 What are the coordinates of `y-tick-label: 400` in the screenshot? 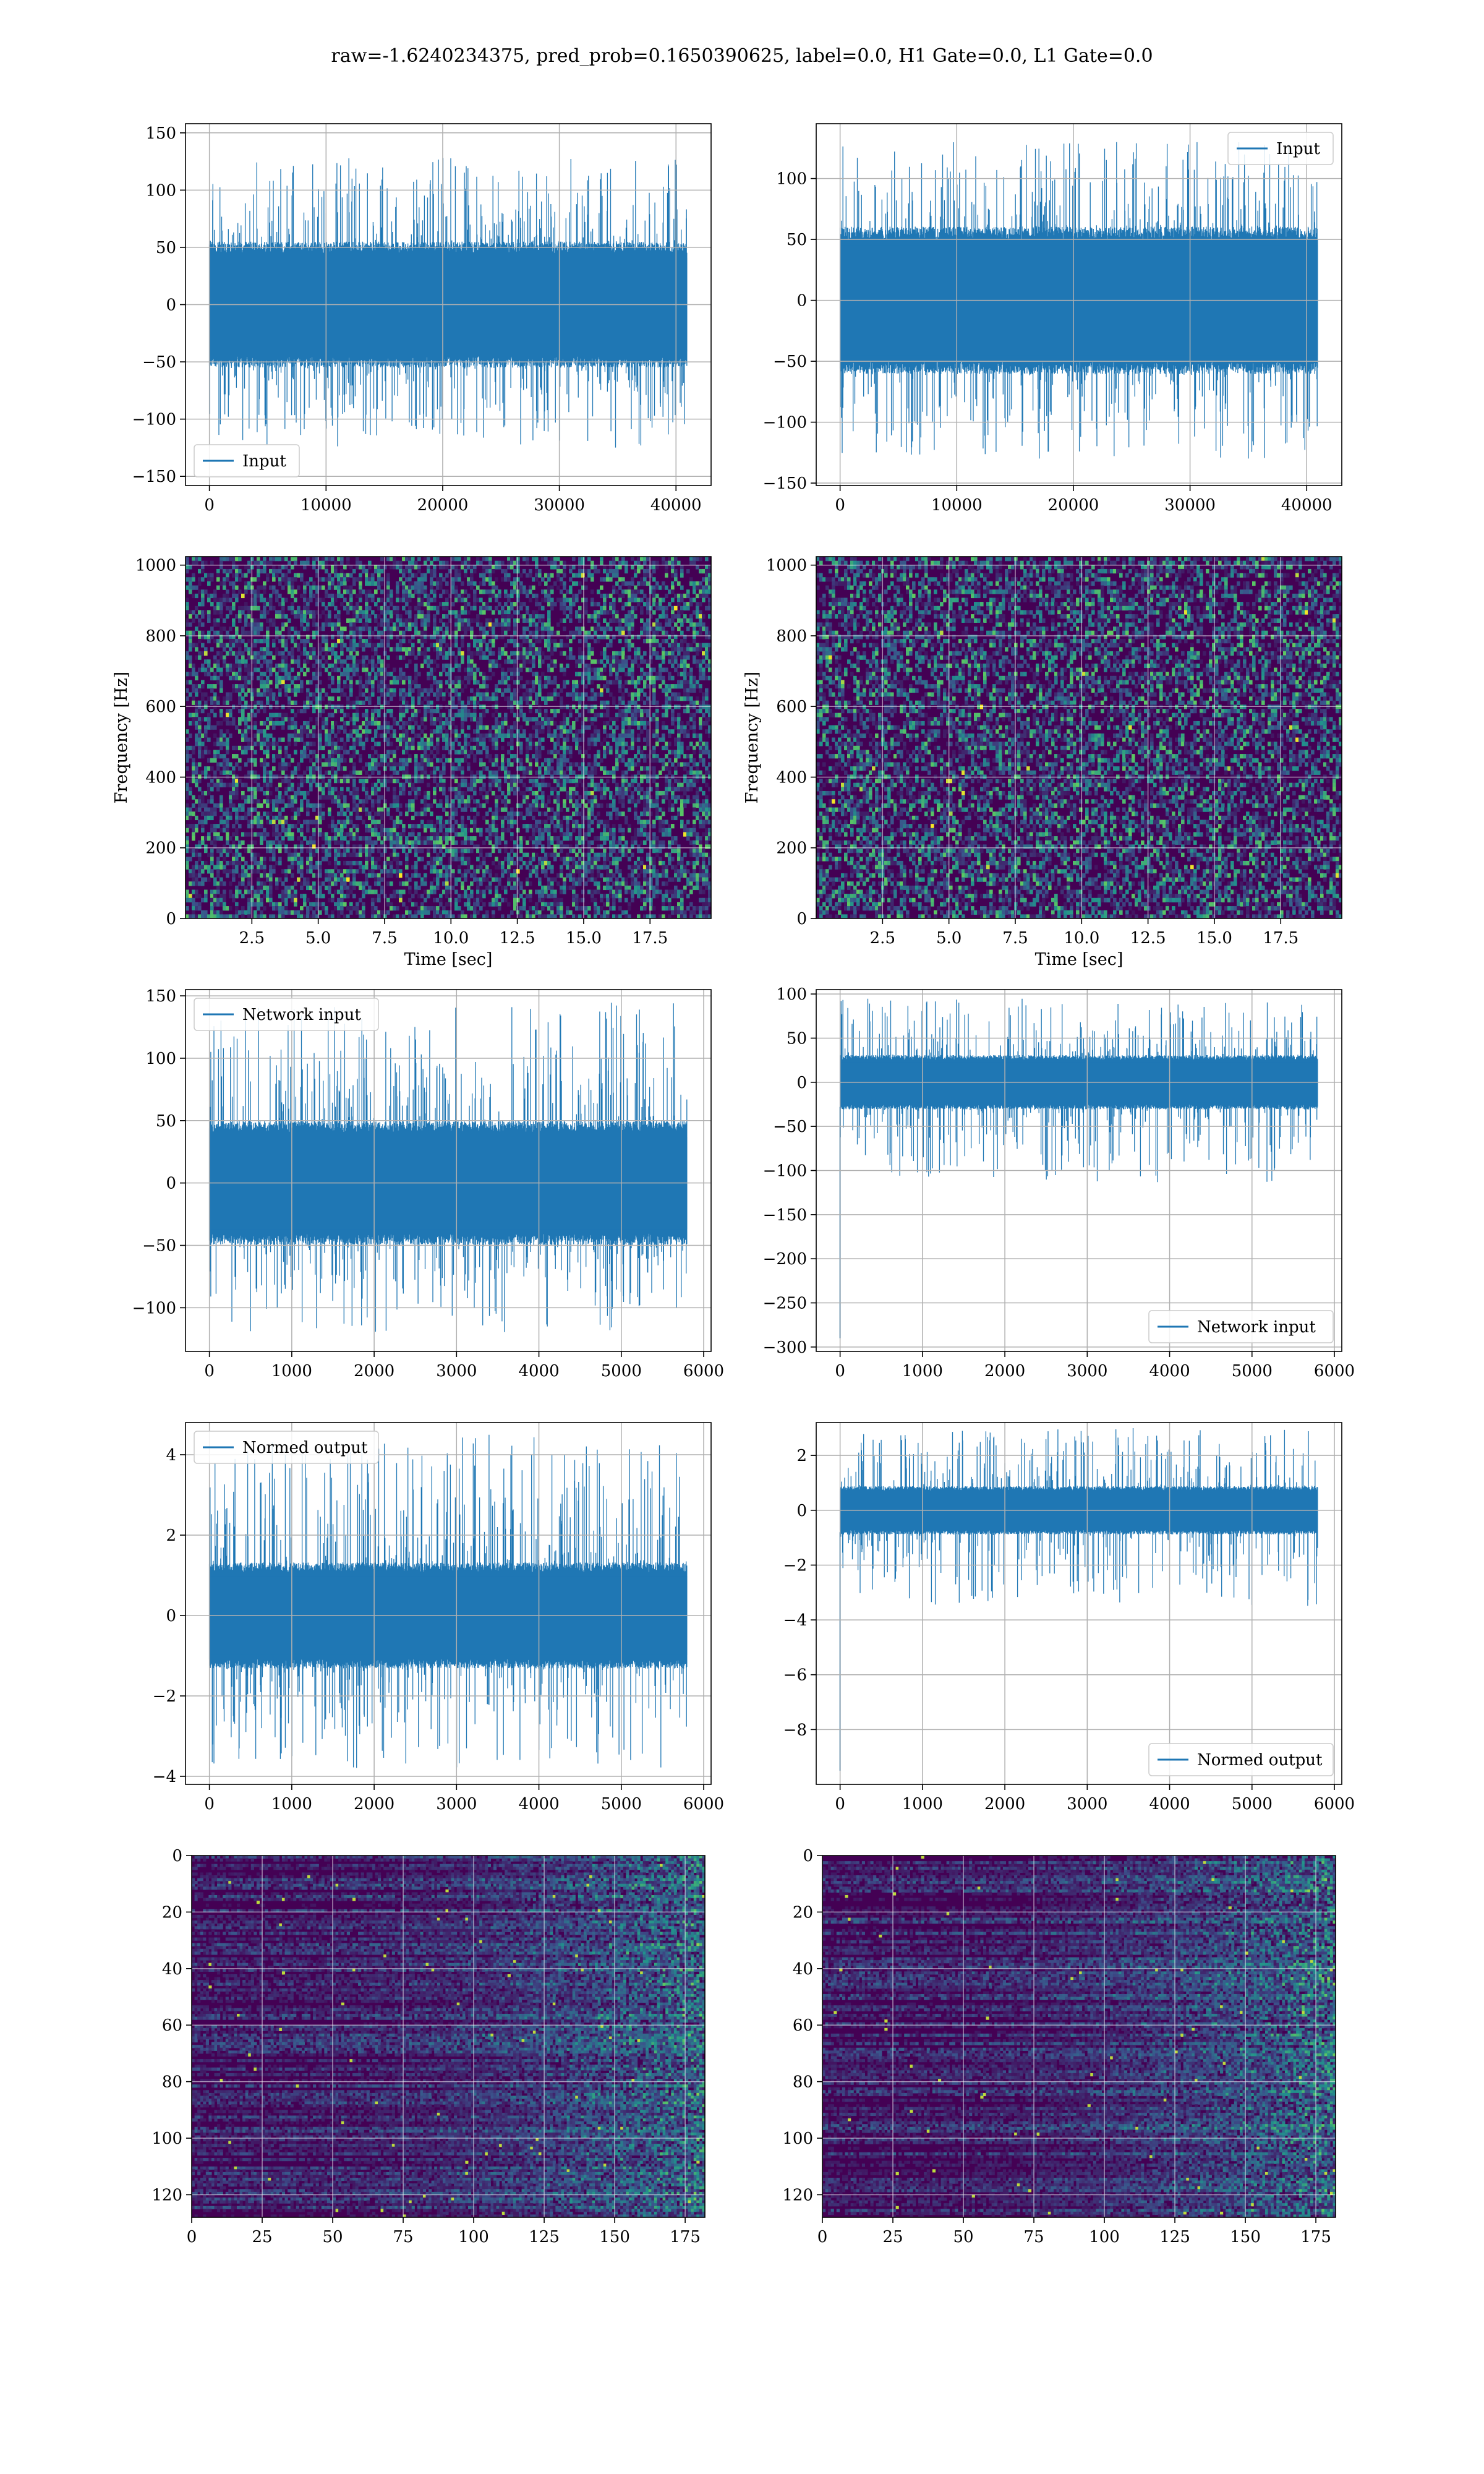 It's located at (160, 777).